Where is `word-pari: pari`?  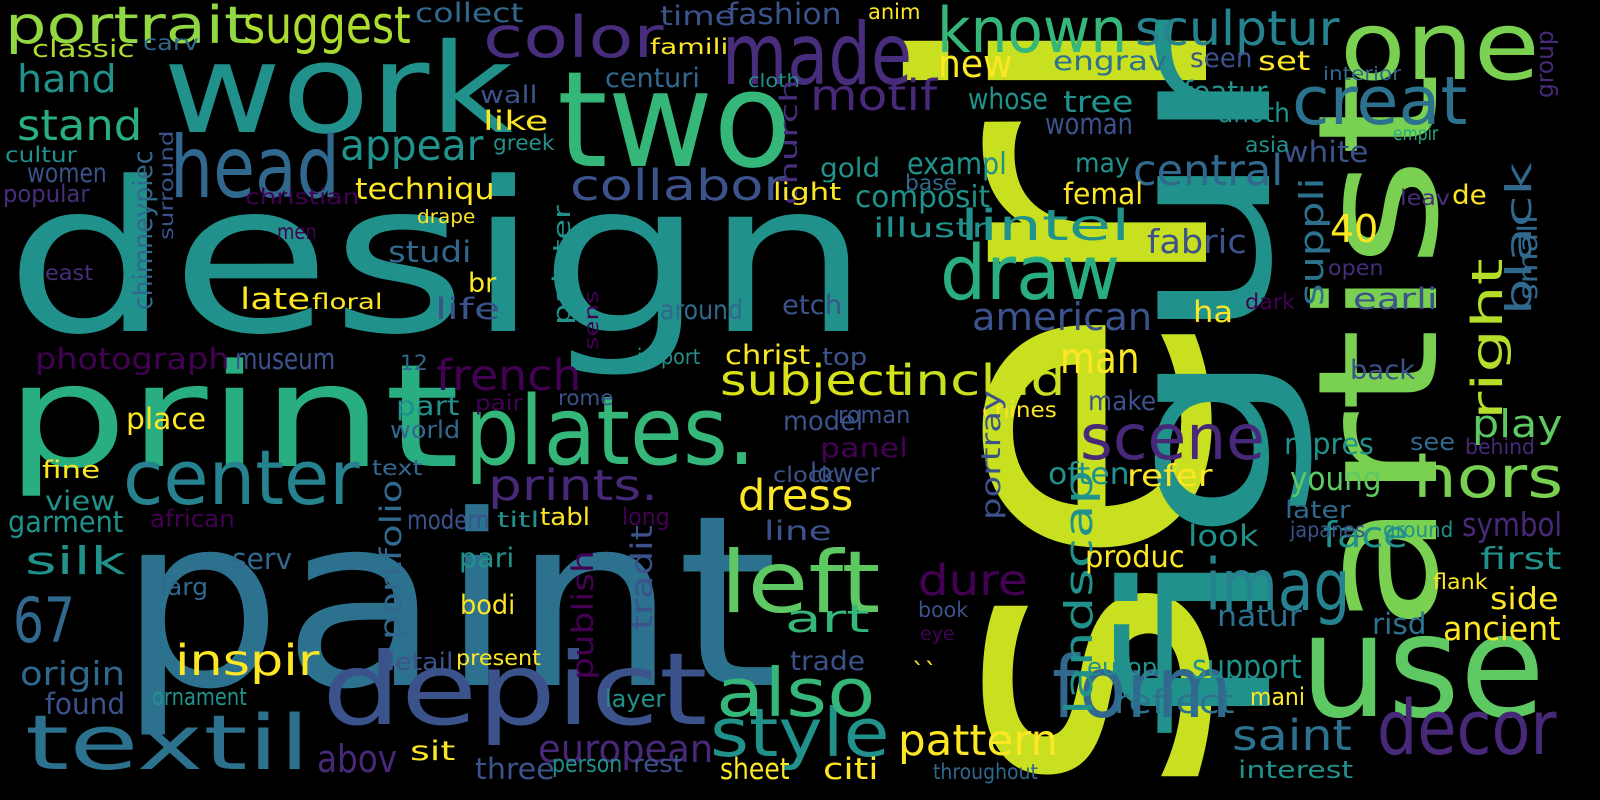
word-pari: pari is located at coordinates (487, 558).